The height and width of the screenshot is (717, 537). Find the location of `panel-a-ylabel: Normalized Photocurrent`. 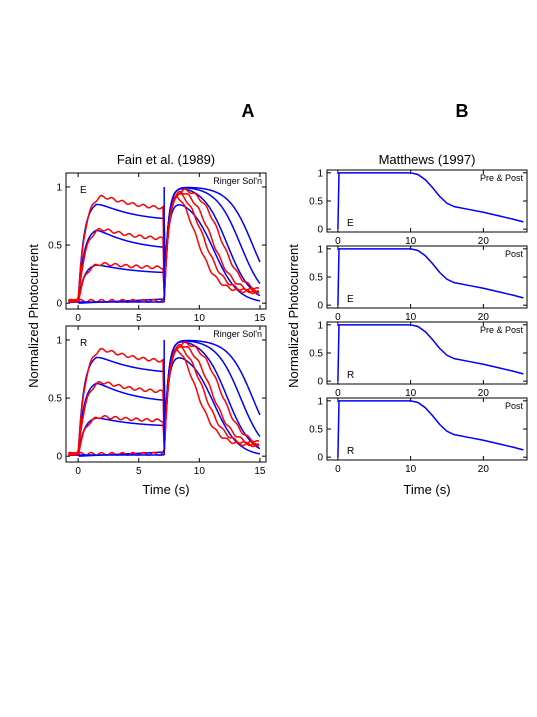

panel-a-ylabel: Normalized Photocurrent is located at coordinates (33, 316).